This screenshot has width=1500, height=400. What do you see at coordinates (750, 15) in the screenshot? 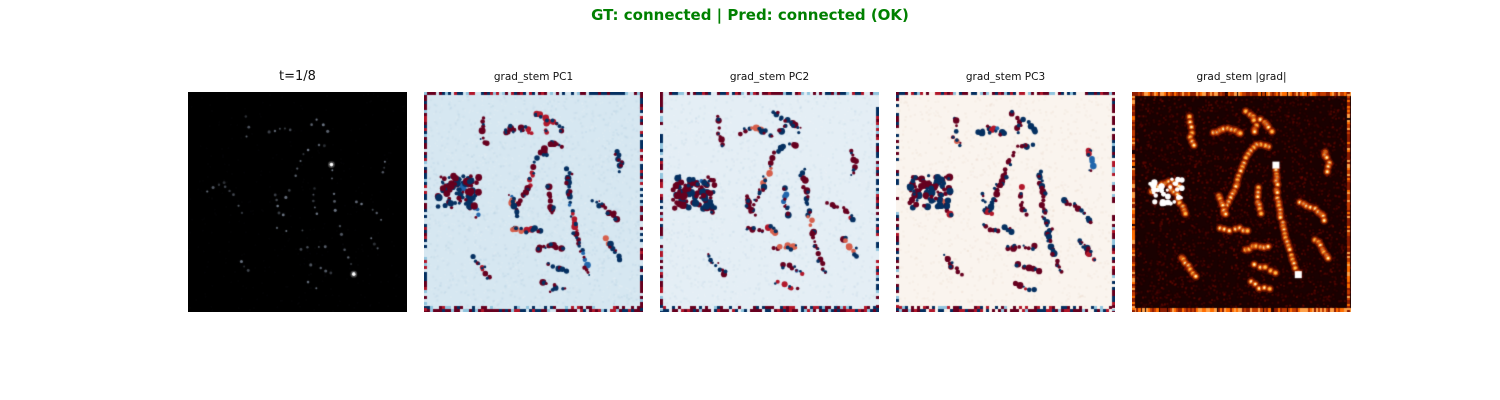
I see `figure-title: GT: connected | Pred: connected (OK)` at bounding box center [750, 15].